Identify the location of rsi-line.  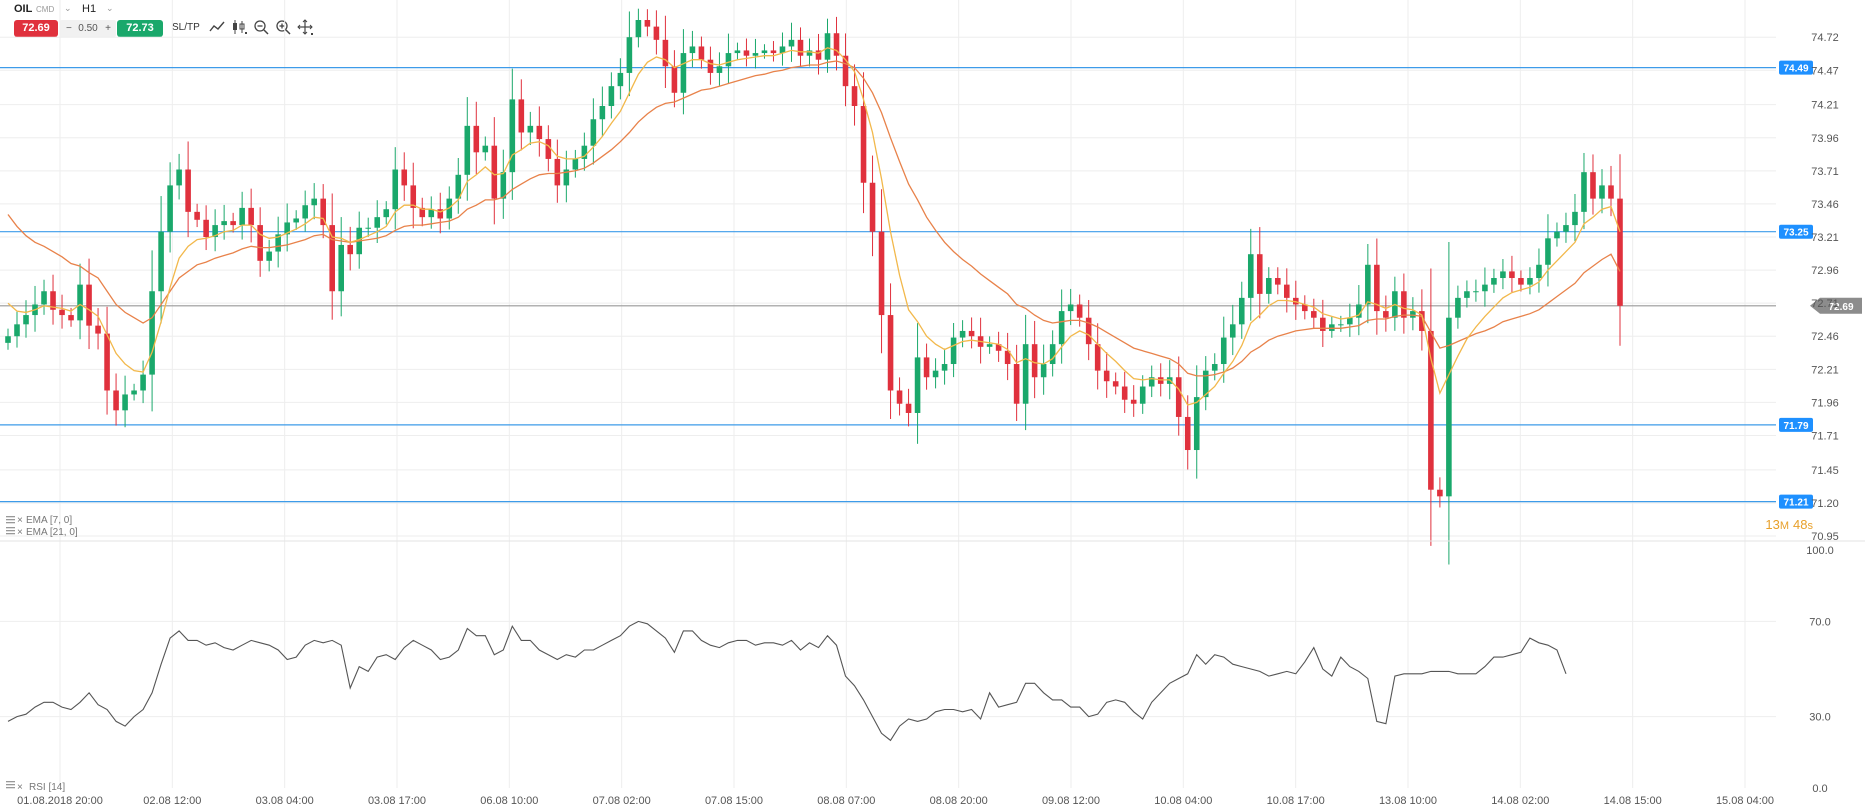
(787, 681).